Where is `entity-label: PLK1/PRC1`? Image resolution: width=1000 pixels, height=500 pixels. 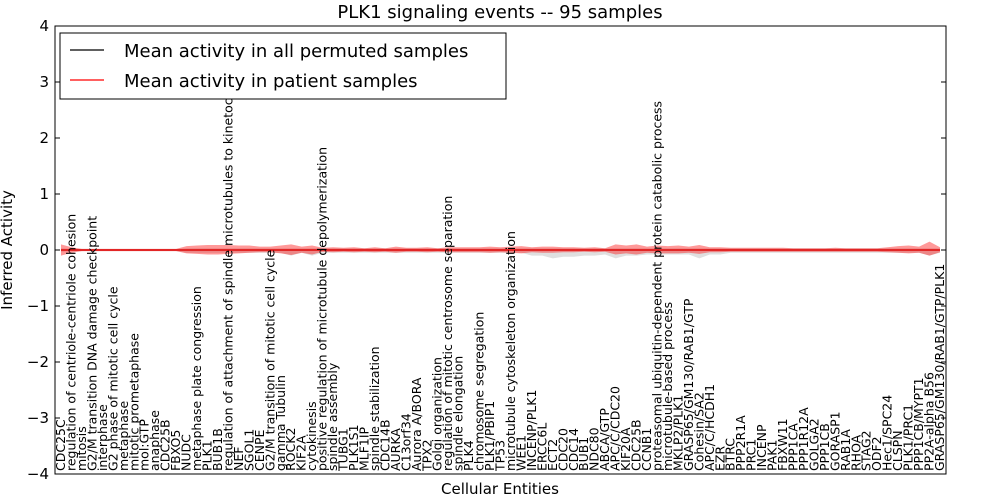
entity-label: PLK1/PRC1 is located at coordinates (908, 437).